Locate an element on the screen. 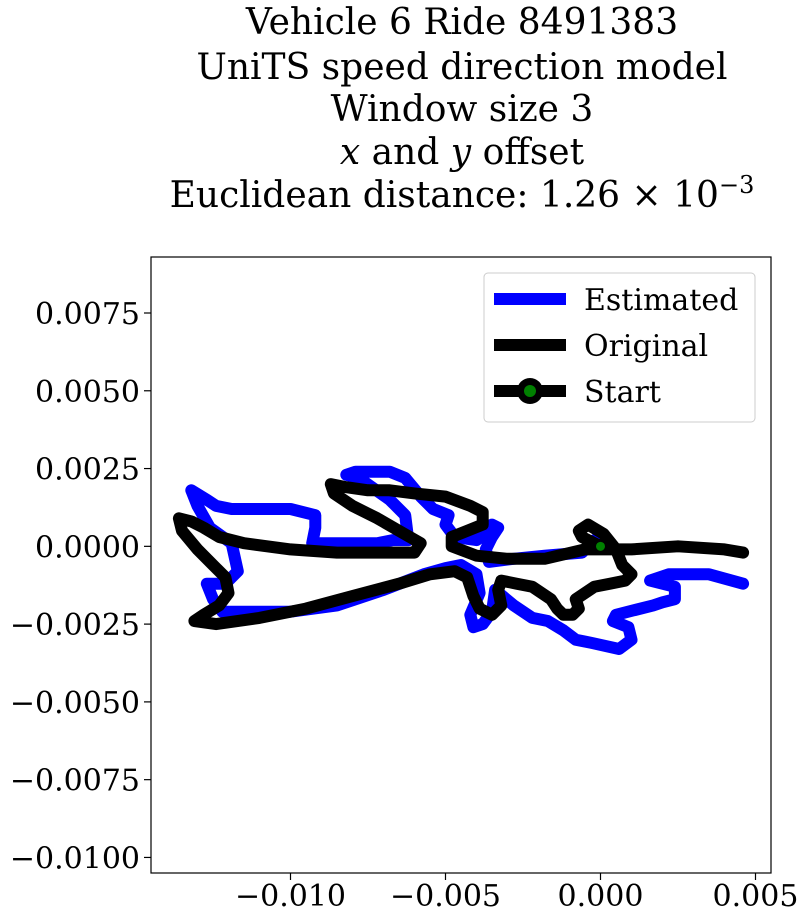 Image resolution: width=805 pixels, height=920 pixels. y-tick-label-6: −0.0075 is located at coordinates (75, 781).